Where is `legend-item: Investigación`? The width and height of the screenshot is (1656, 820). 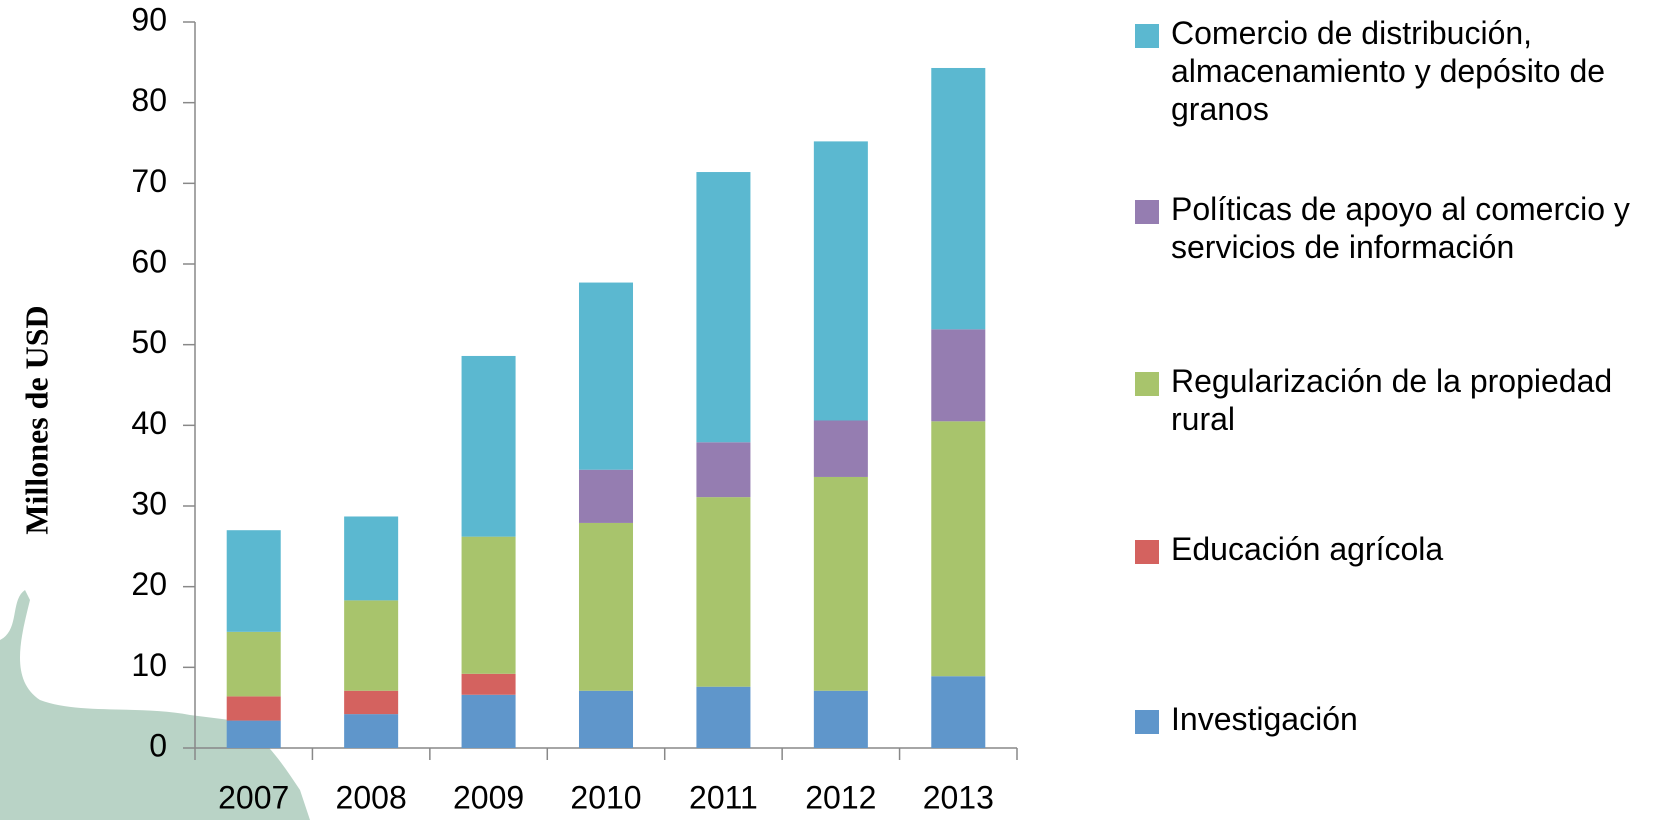
legend-item: Investigación is located at coordinates (1385, 719).